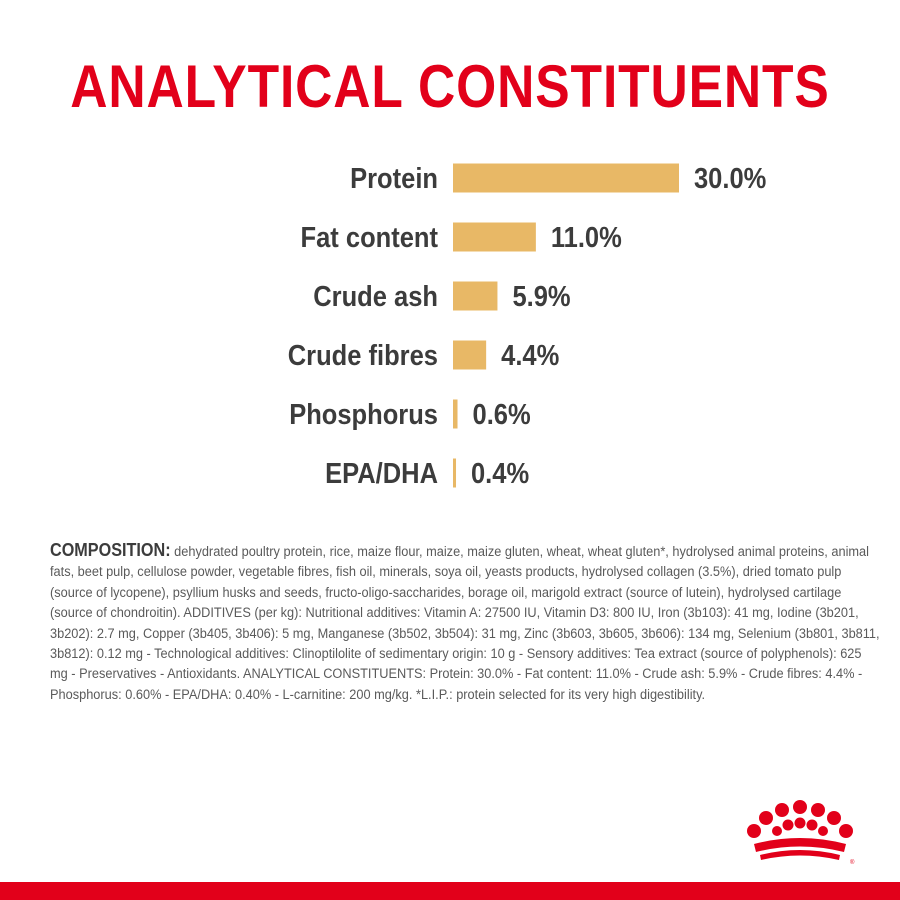 This screenshot has height=900, width=900. Describe the element at coordinates (110, 550) in the screenshot. I see `composition-label: COMPOSITION:` at that location.